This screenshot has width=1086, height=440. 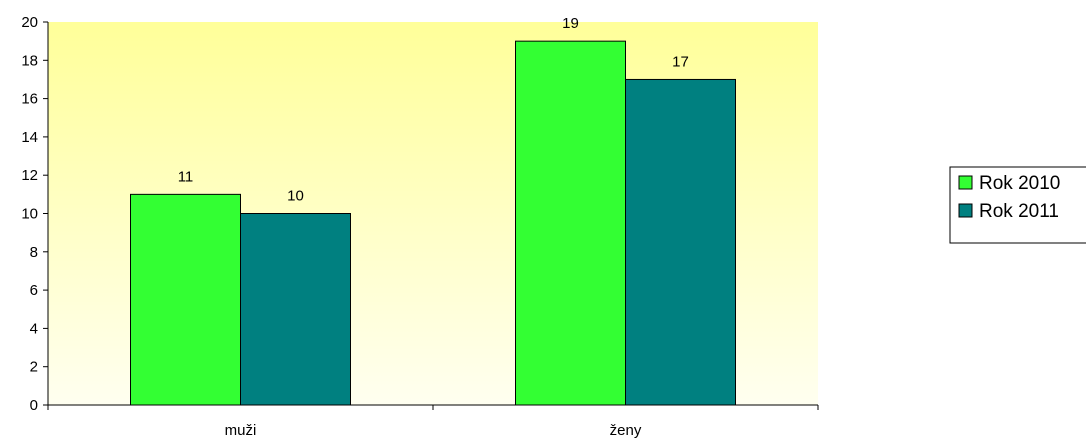 What do you see at coordinates (29, 60) in the screenshot?
I see `y-tick-label: 18` at bounding box center [29, 60].